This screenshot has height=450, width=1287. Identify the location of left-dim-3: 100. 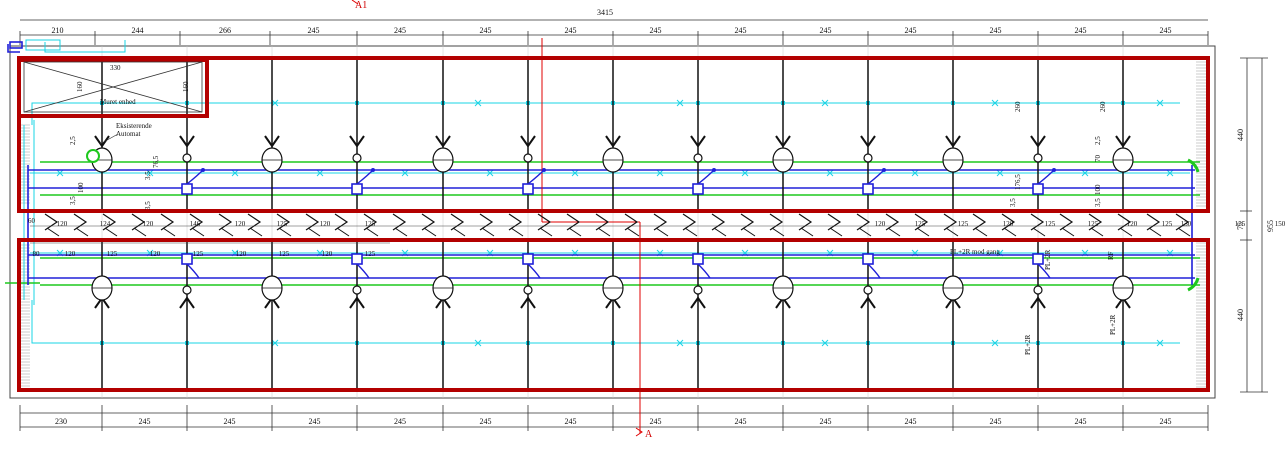
(81, 187).